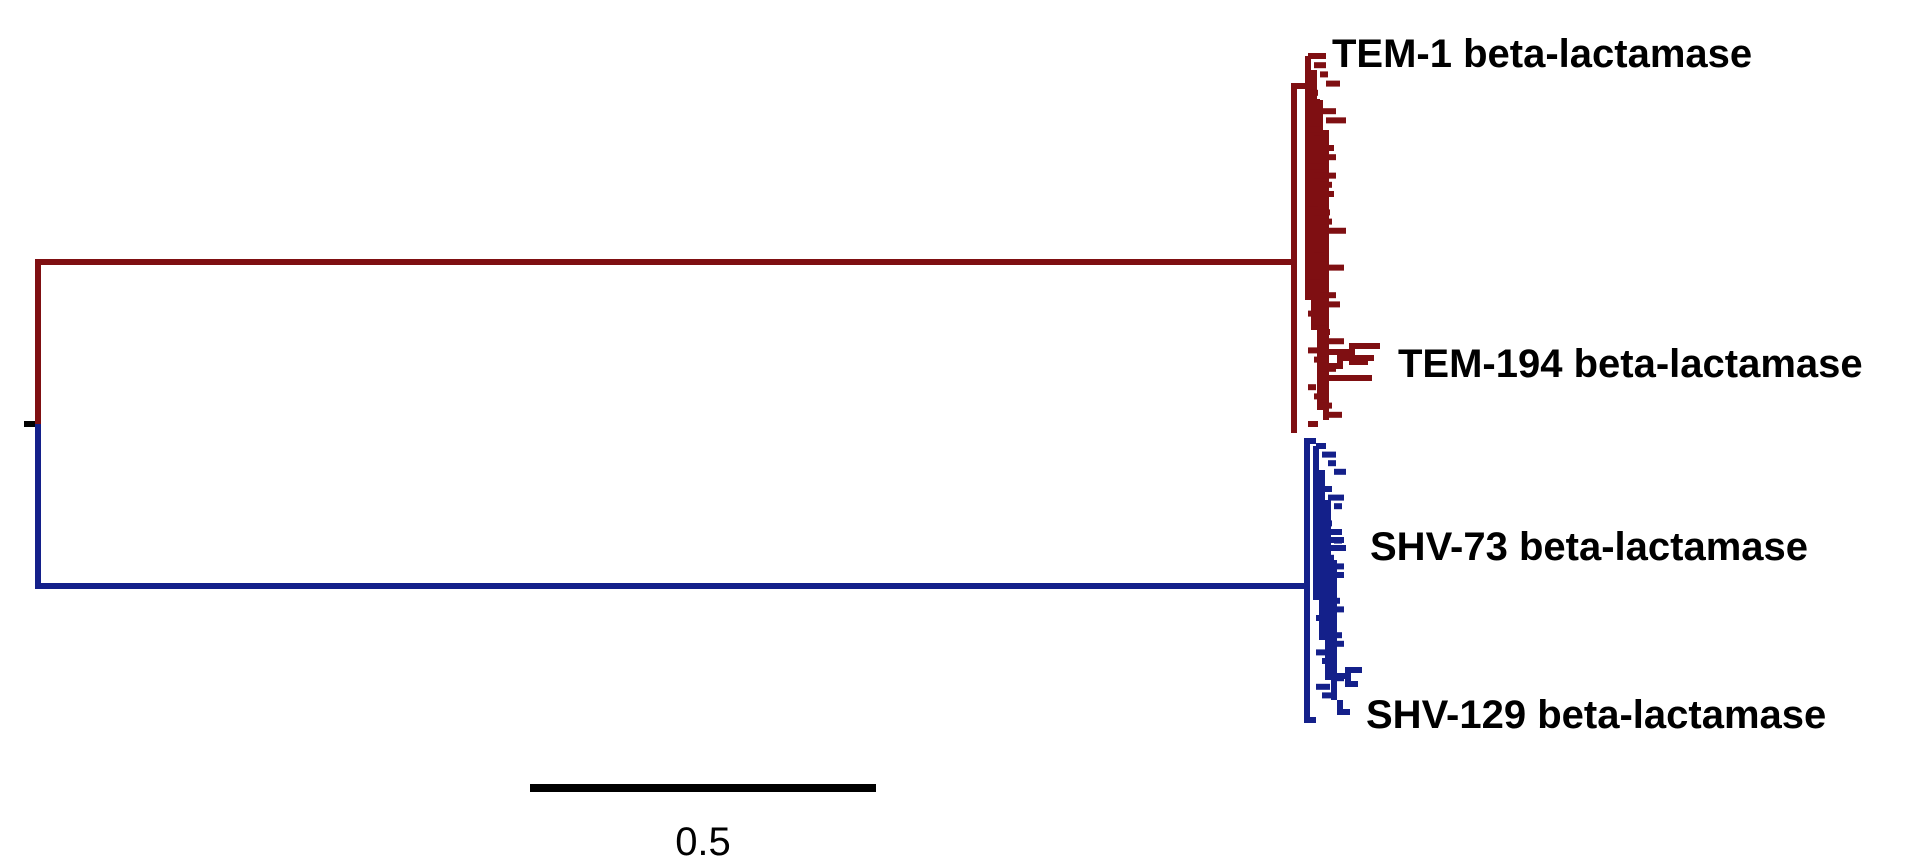  What do you see at coordinates (664, 341) in the screenshot?
I see `tem-root-branch` at bounding box center [664, 341].